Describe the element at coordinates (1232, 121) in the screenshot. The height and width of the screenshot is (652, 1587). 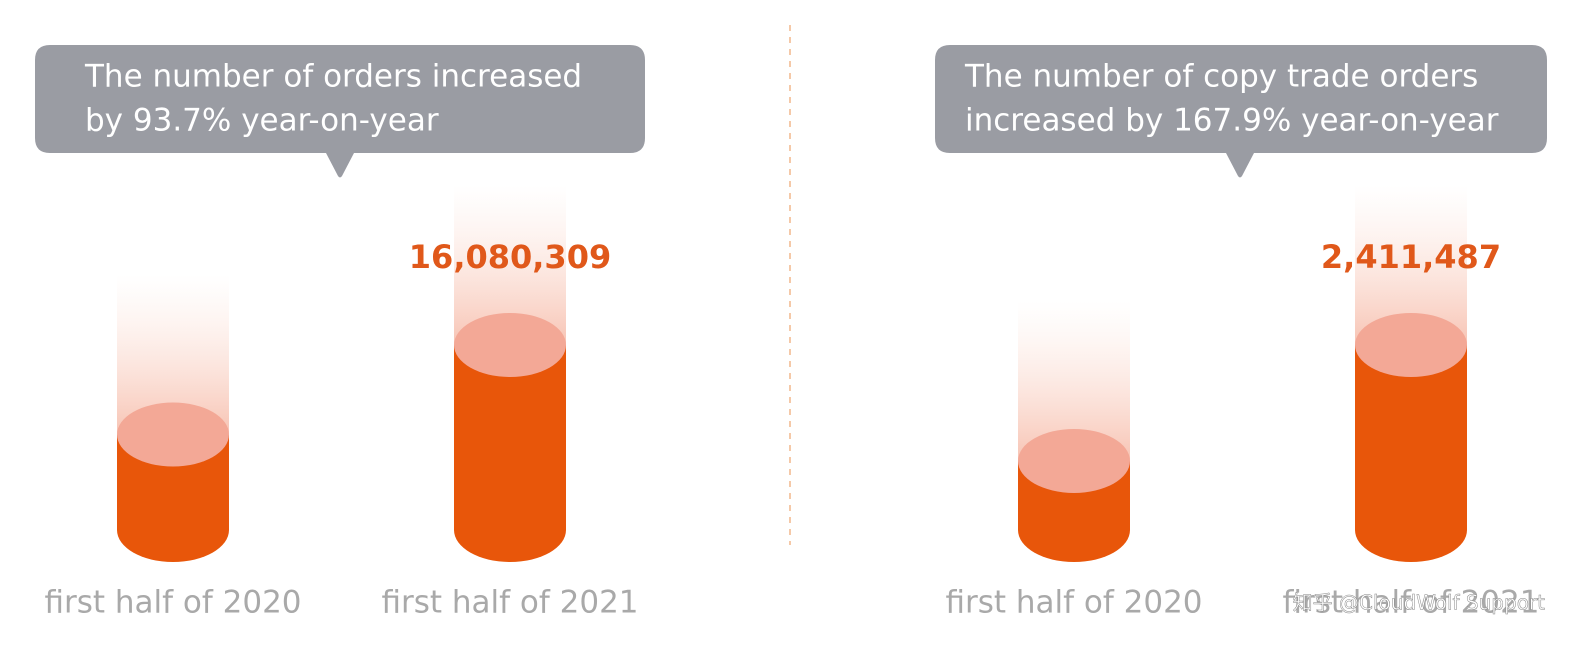
I see `callout-text: increased by 167.9% year-on-year` at that location.